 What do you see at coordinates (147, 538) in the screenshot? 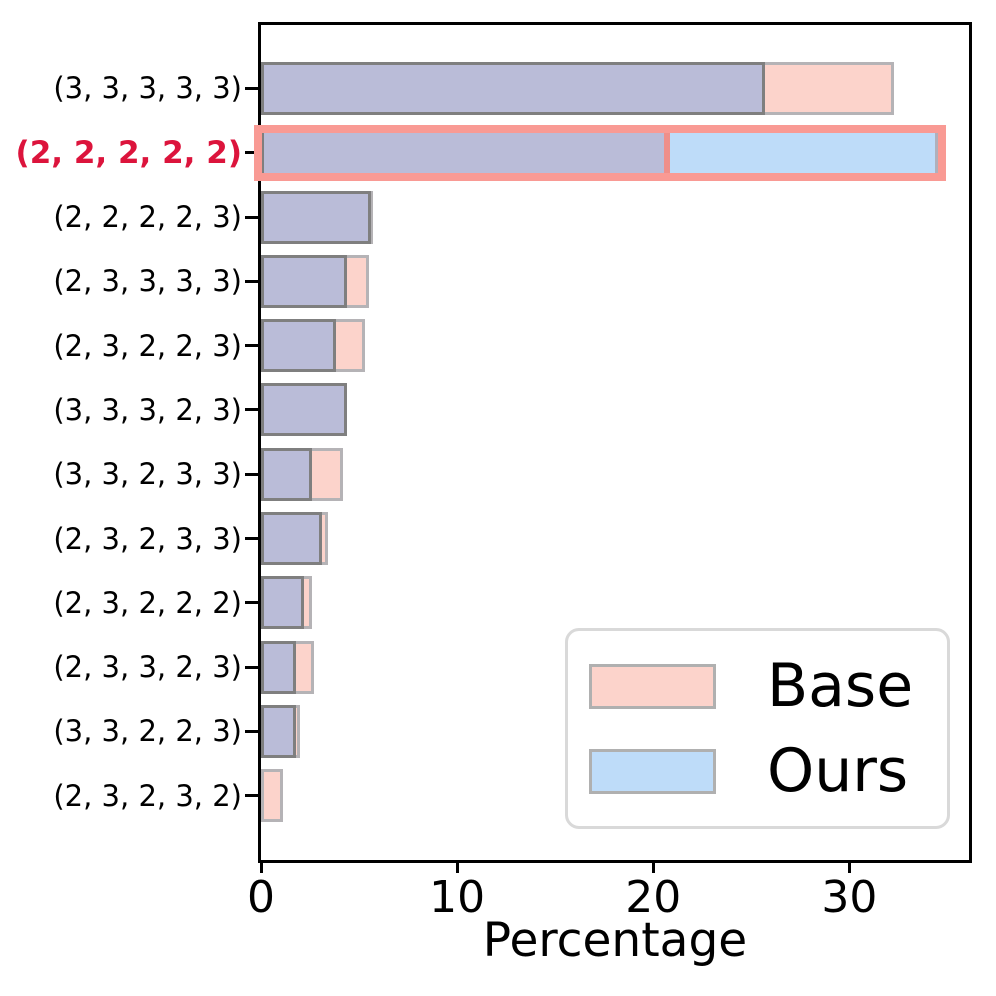
I see `y-tick-label: (2, 3, 2, 3, 3)` at bounding box center [147, 538].